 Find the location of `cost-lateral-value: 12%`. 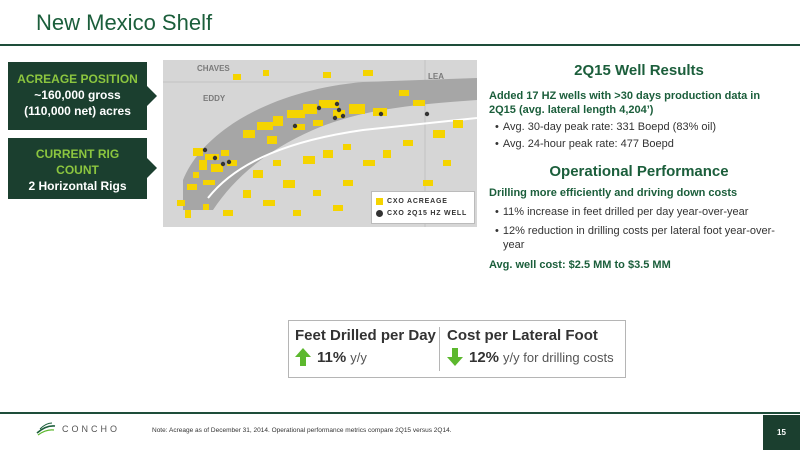

cost-lateral-value: 12% is located at coordinates (484, 357).